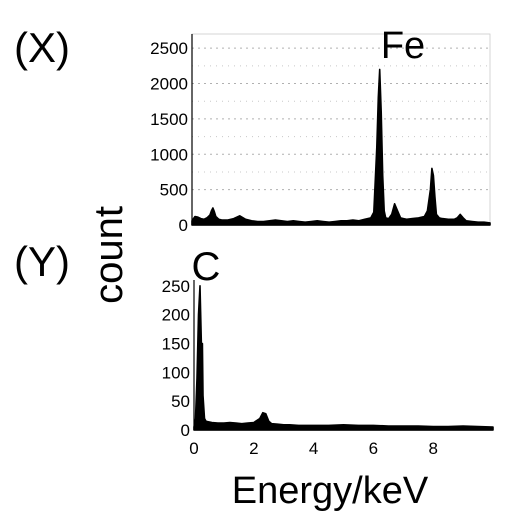 The image size is (510, 511). I want to click on x-tick-label: 8, so click(432, 448).